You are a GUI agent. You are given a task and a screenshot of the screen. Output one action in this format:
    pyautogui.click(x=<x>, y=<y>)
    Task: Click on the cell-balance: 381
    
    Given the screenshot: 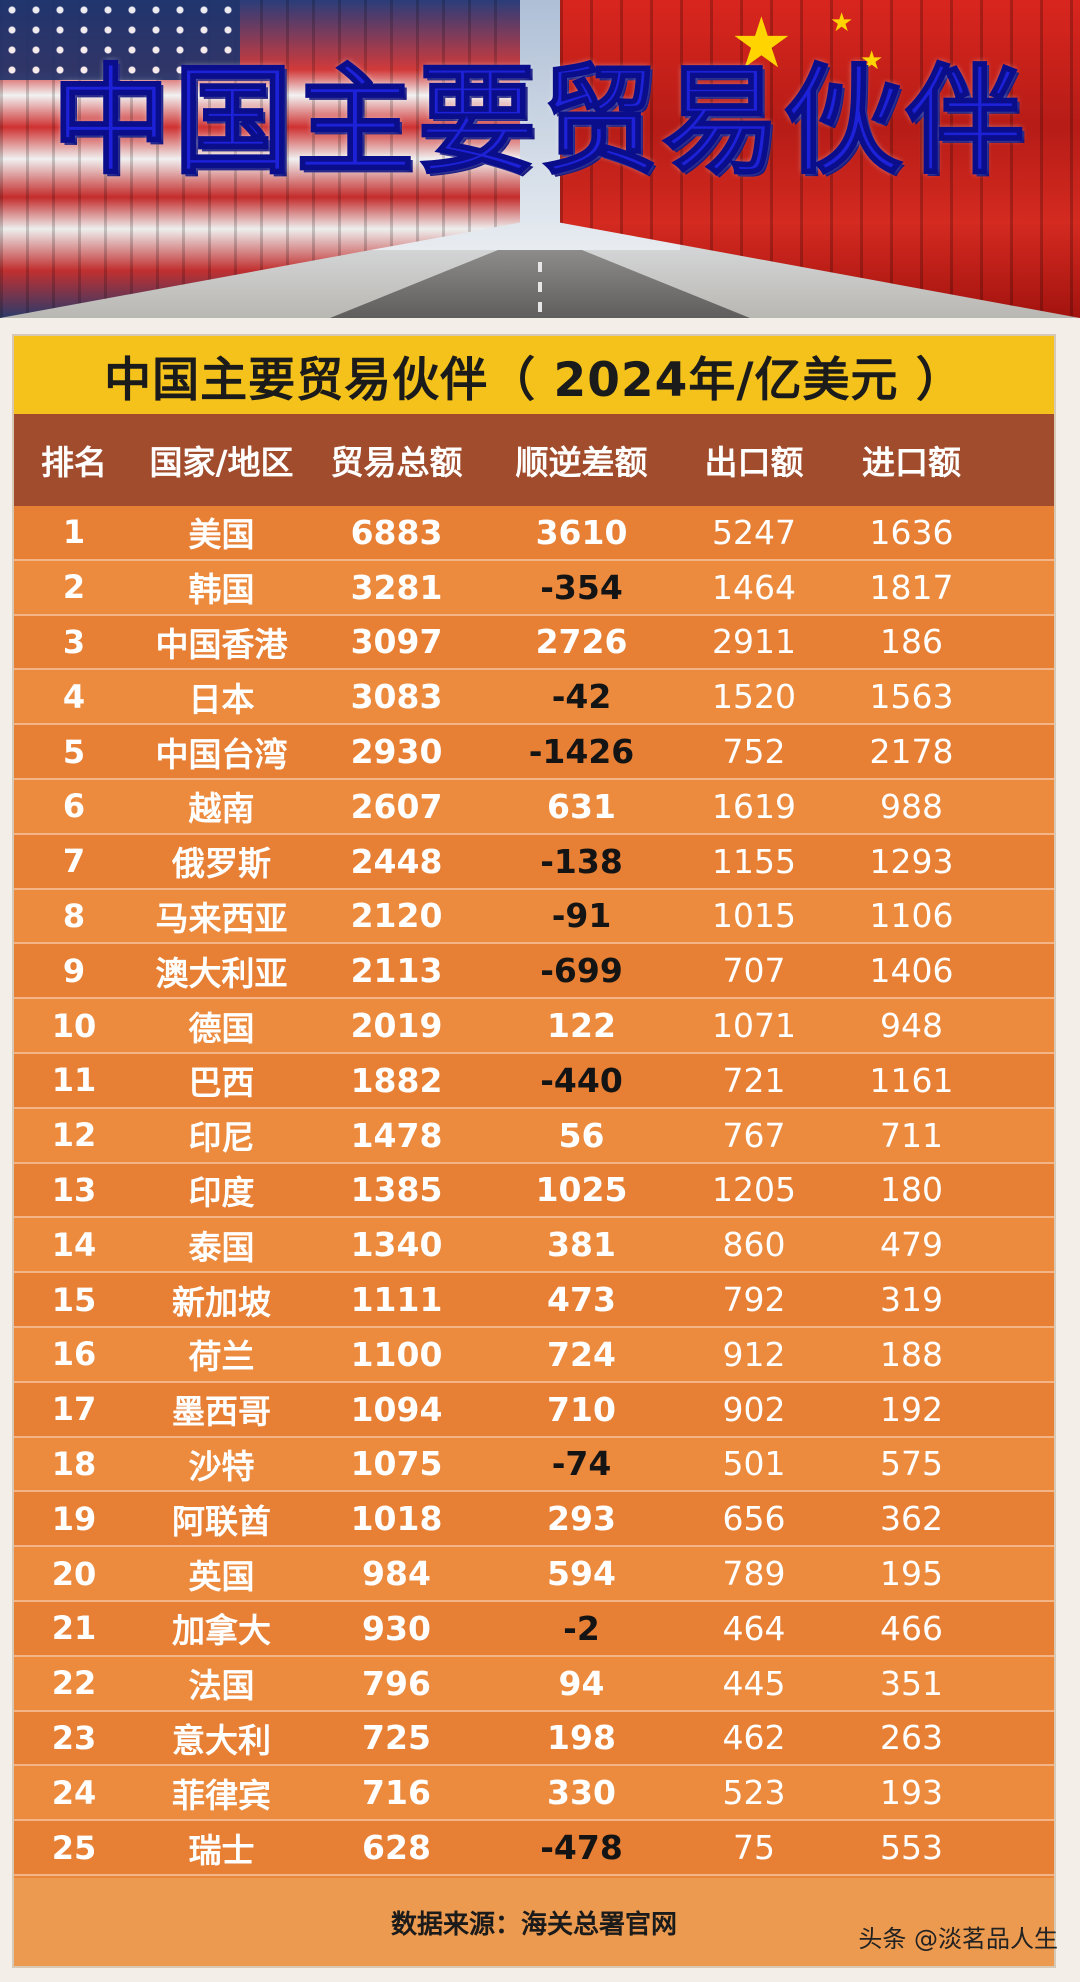 What is the action you would take?
    pyautogui.click(x=581, y=1245)
    